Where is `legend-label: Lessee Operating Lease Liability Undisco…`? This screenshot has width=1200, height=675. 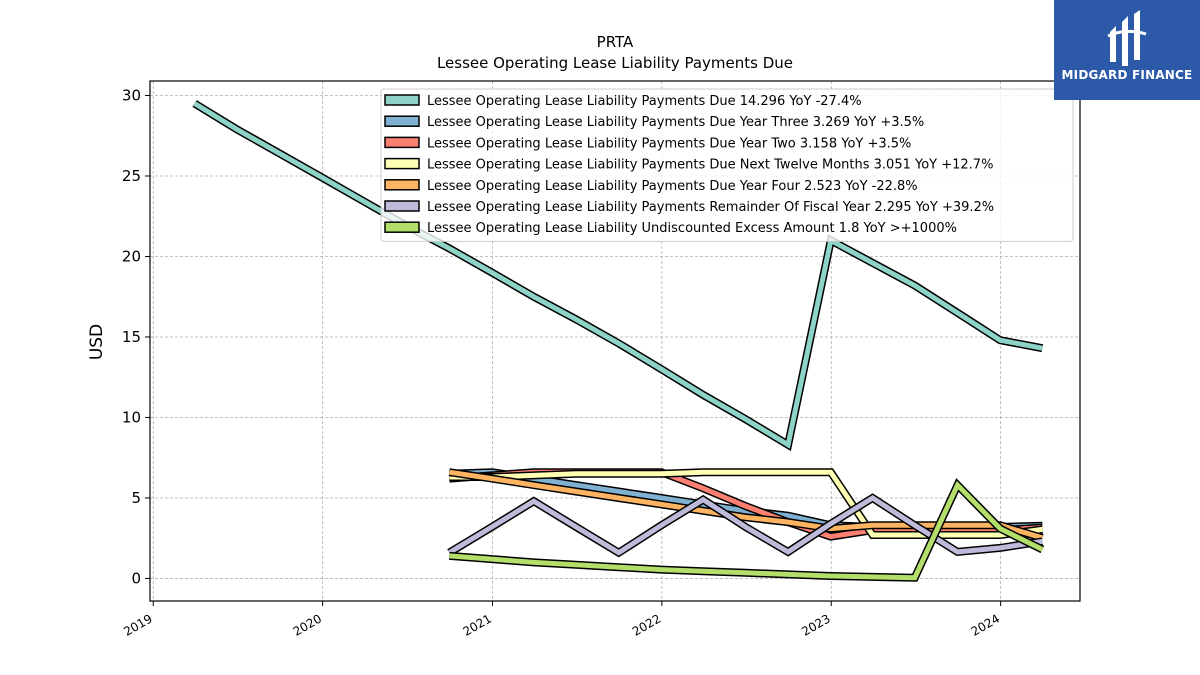
legend-label: Lessee Operating Lease Liability Undisco… is located at coordinates (692, 228).